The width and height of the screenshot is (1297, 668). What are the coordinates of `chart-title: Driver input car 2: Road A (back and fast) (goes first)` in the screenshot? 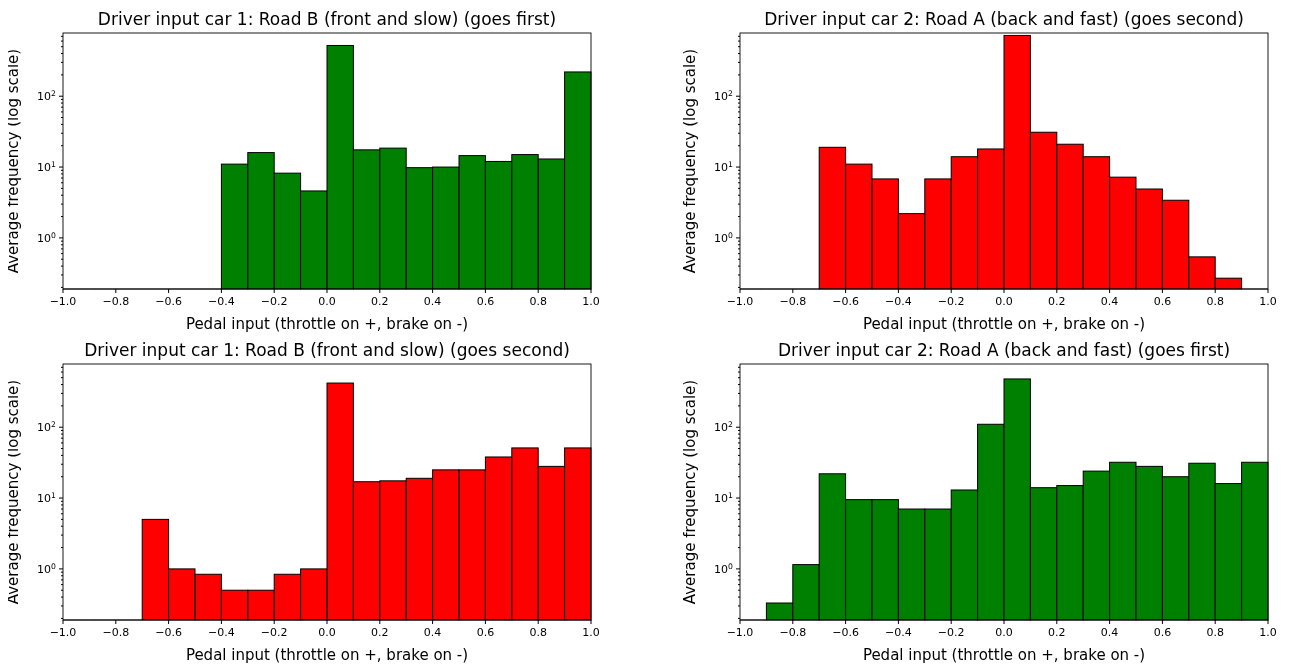 It's located at (1004, 350).